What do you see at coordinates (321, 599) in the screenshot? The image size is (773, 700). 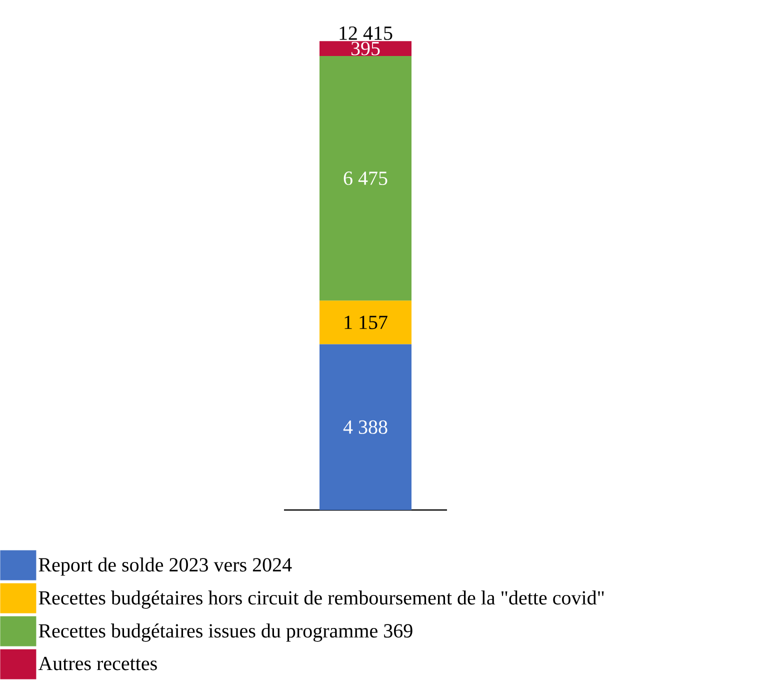 I see `legend-label: Recettes budgétaires hors circuit de remboursement de la "dette covid"` at bounding box center [321, 599].